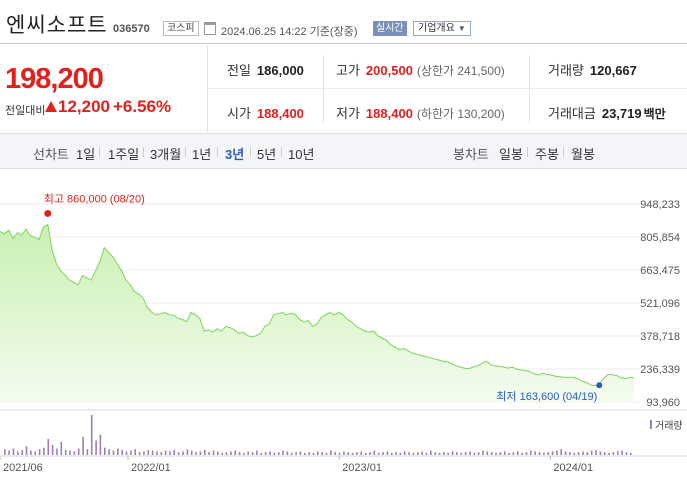  What do you see at coordinates (547, 154) in the screenshot?
I see `tab-weekly: 주봉` at bounding box center [547, 154].